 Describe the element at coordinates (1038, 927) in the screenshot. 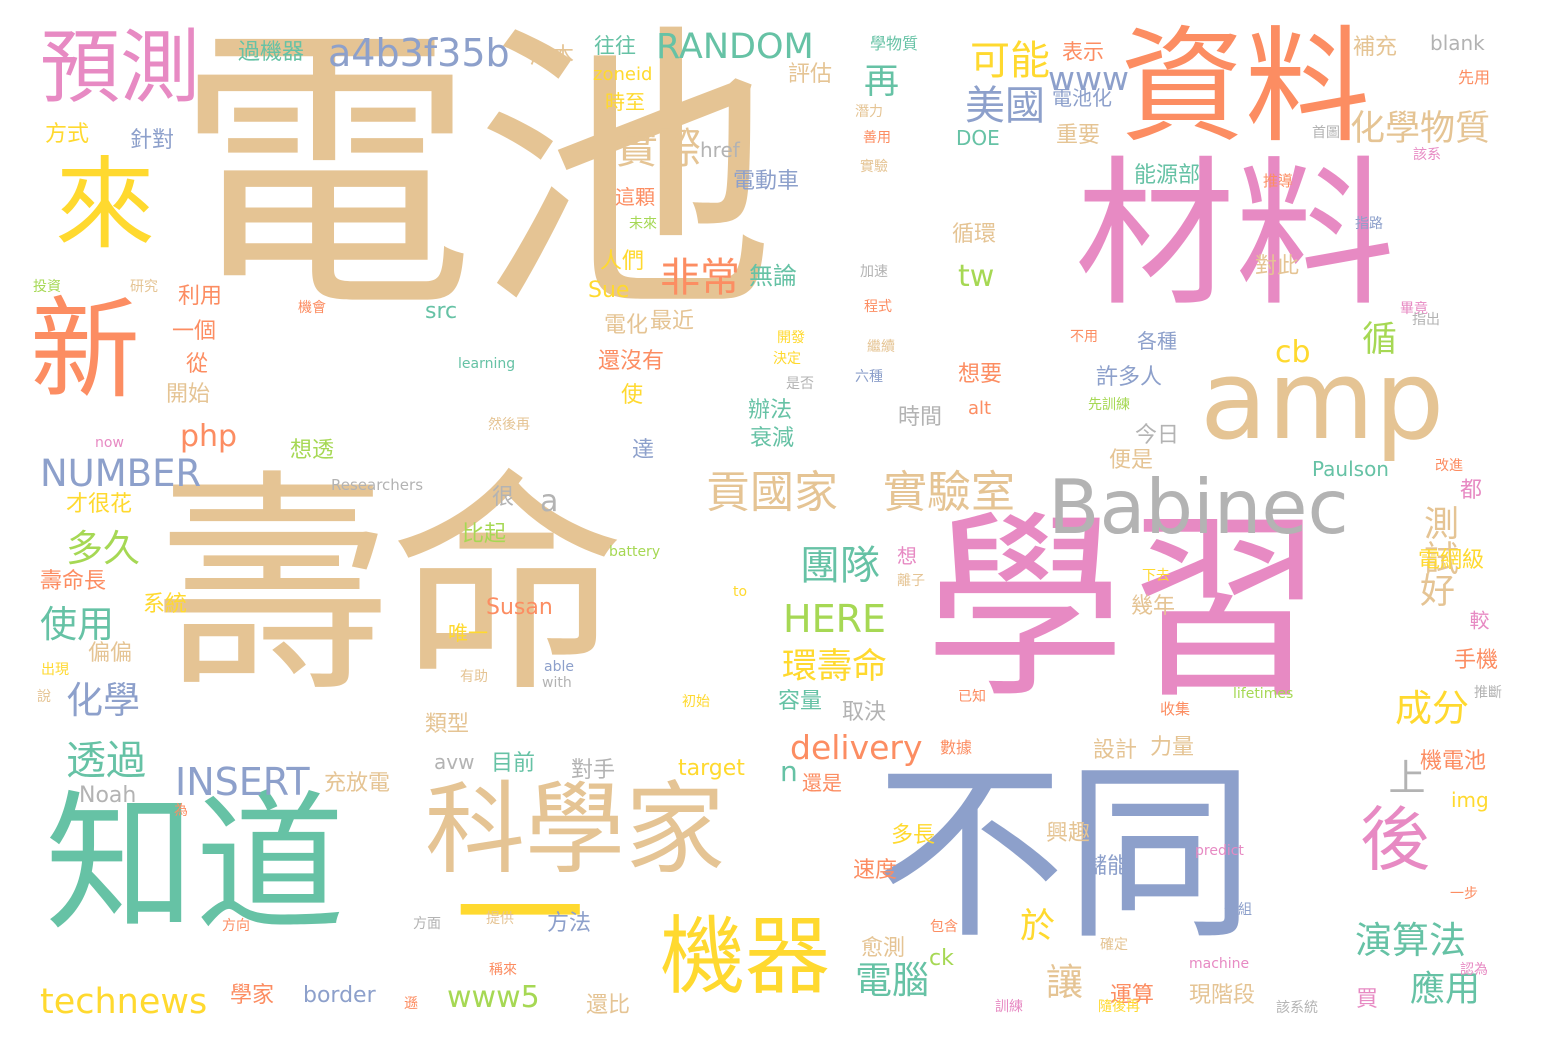

I see `cloud-word: 於` at that location.